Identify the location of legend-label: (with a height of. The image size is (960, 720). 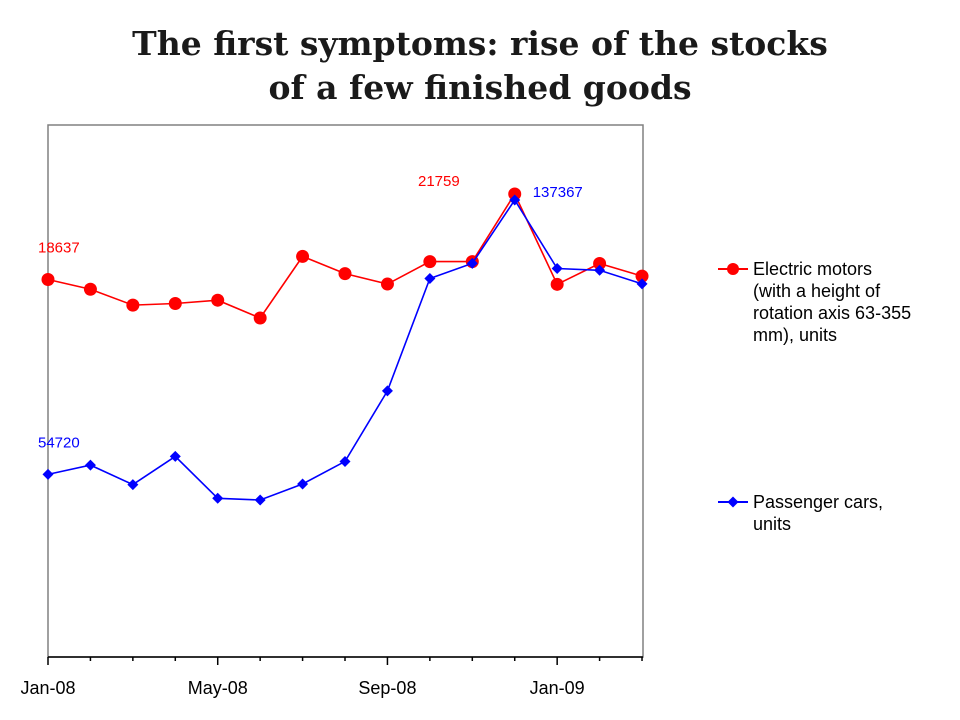
(817, 291).